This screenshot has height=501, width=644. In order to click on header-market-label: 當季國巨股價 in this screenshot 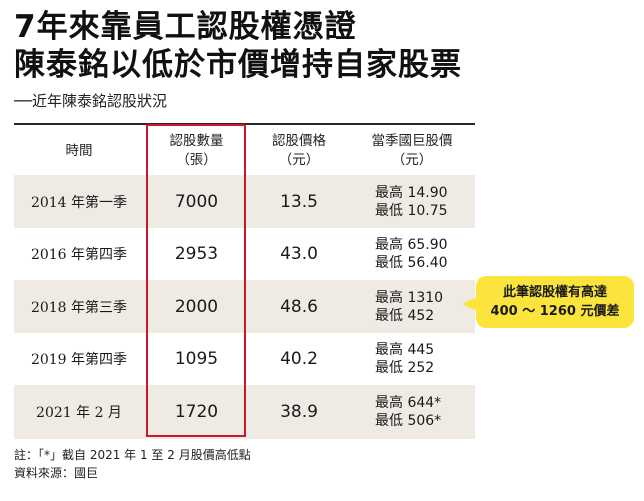, I will do `click(412, 141)`.